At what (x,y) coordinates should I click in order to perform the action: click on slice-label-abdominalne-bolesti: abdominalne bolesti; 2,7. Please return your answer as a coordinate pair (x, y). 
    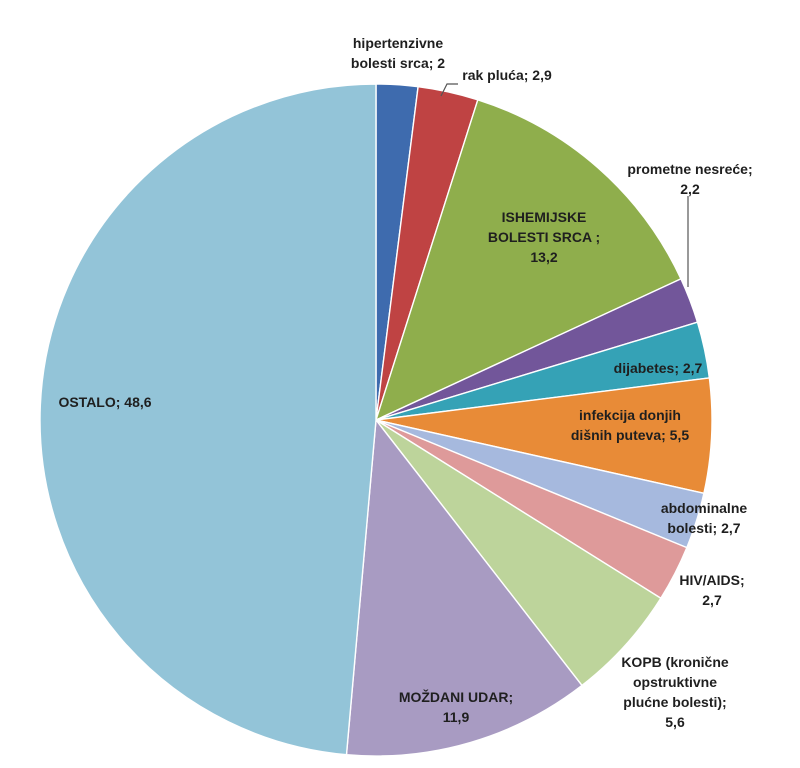
    Looking at the image, I should click on (704, 518).